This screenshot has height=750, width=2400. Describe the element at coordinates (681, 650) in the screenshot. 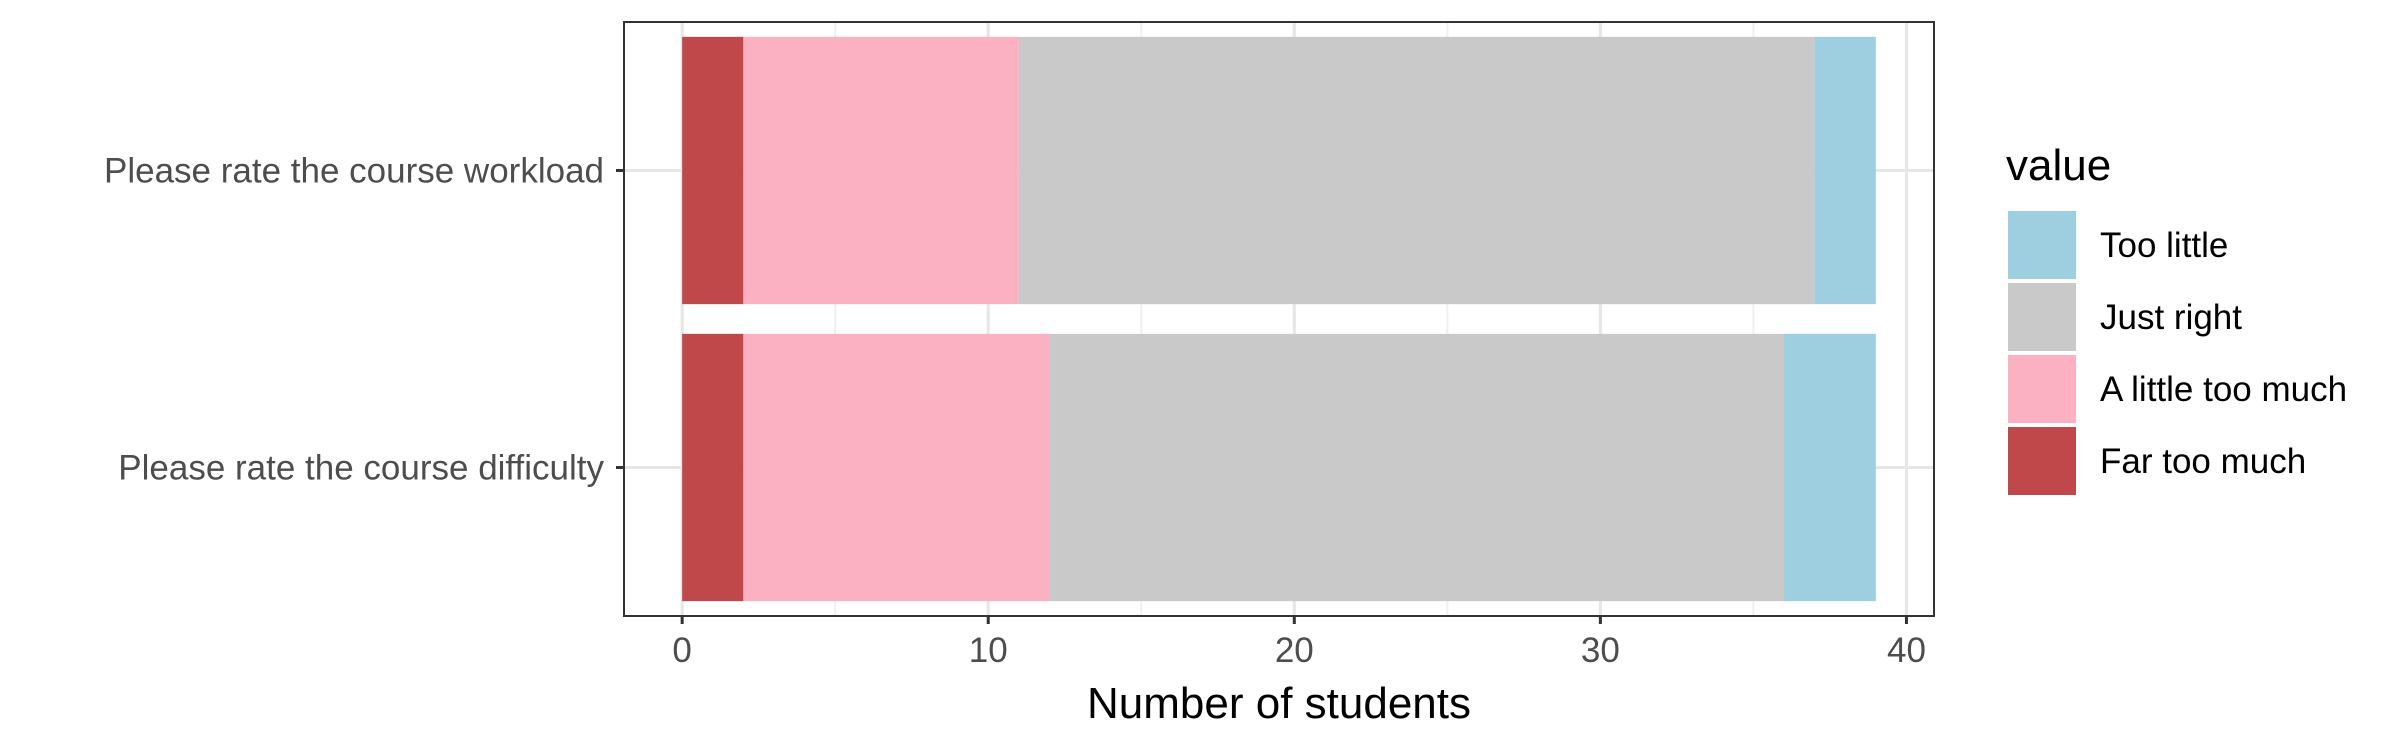

I see `x-tick-label: 0` at that location.